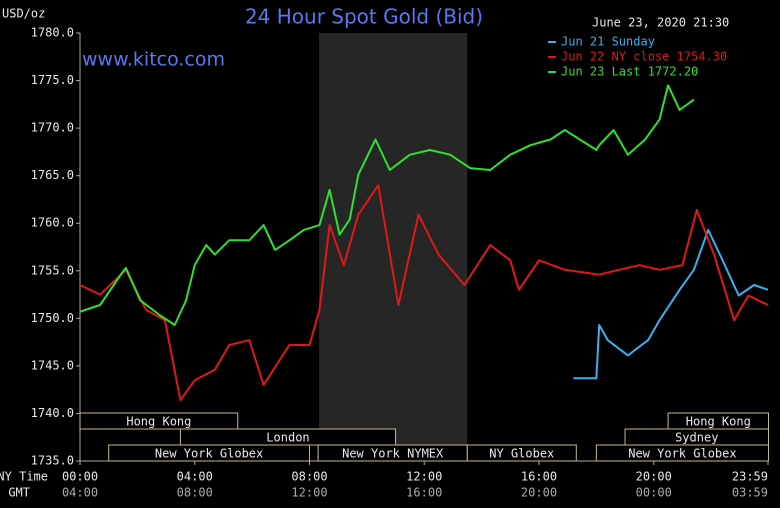  I want to click on y-tick-label: 1745.0, so click(52, 365).